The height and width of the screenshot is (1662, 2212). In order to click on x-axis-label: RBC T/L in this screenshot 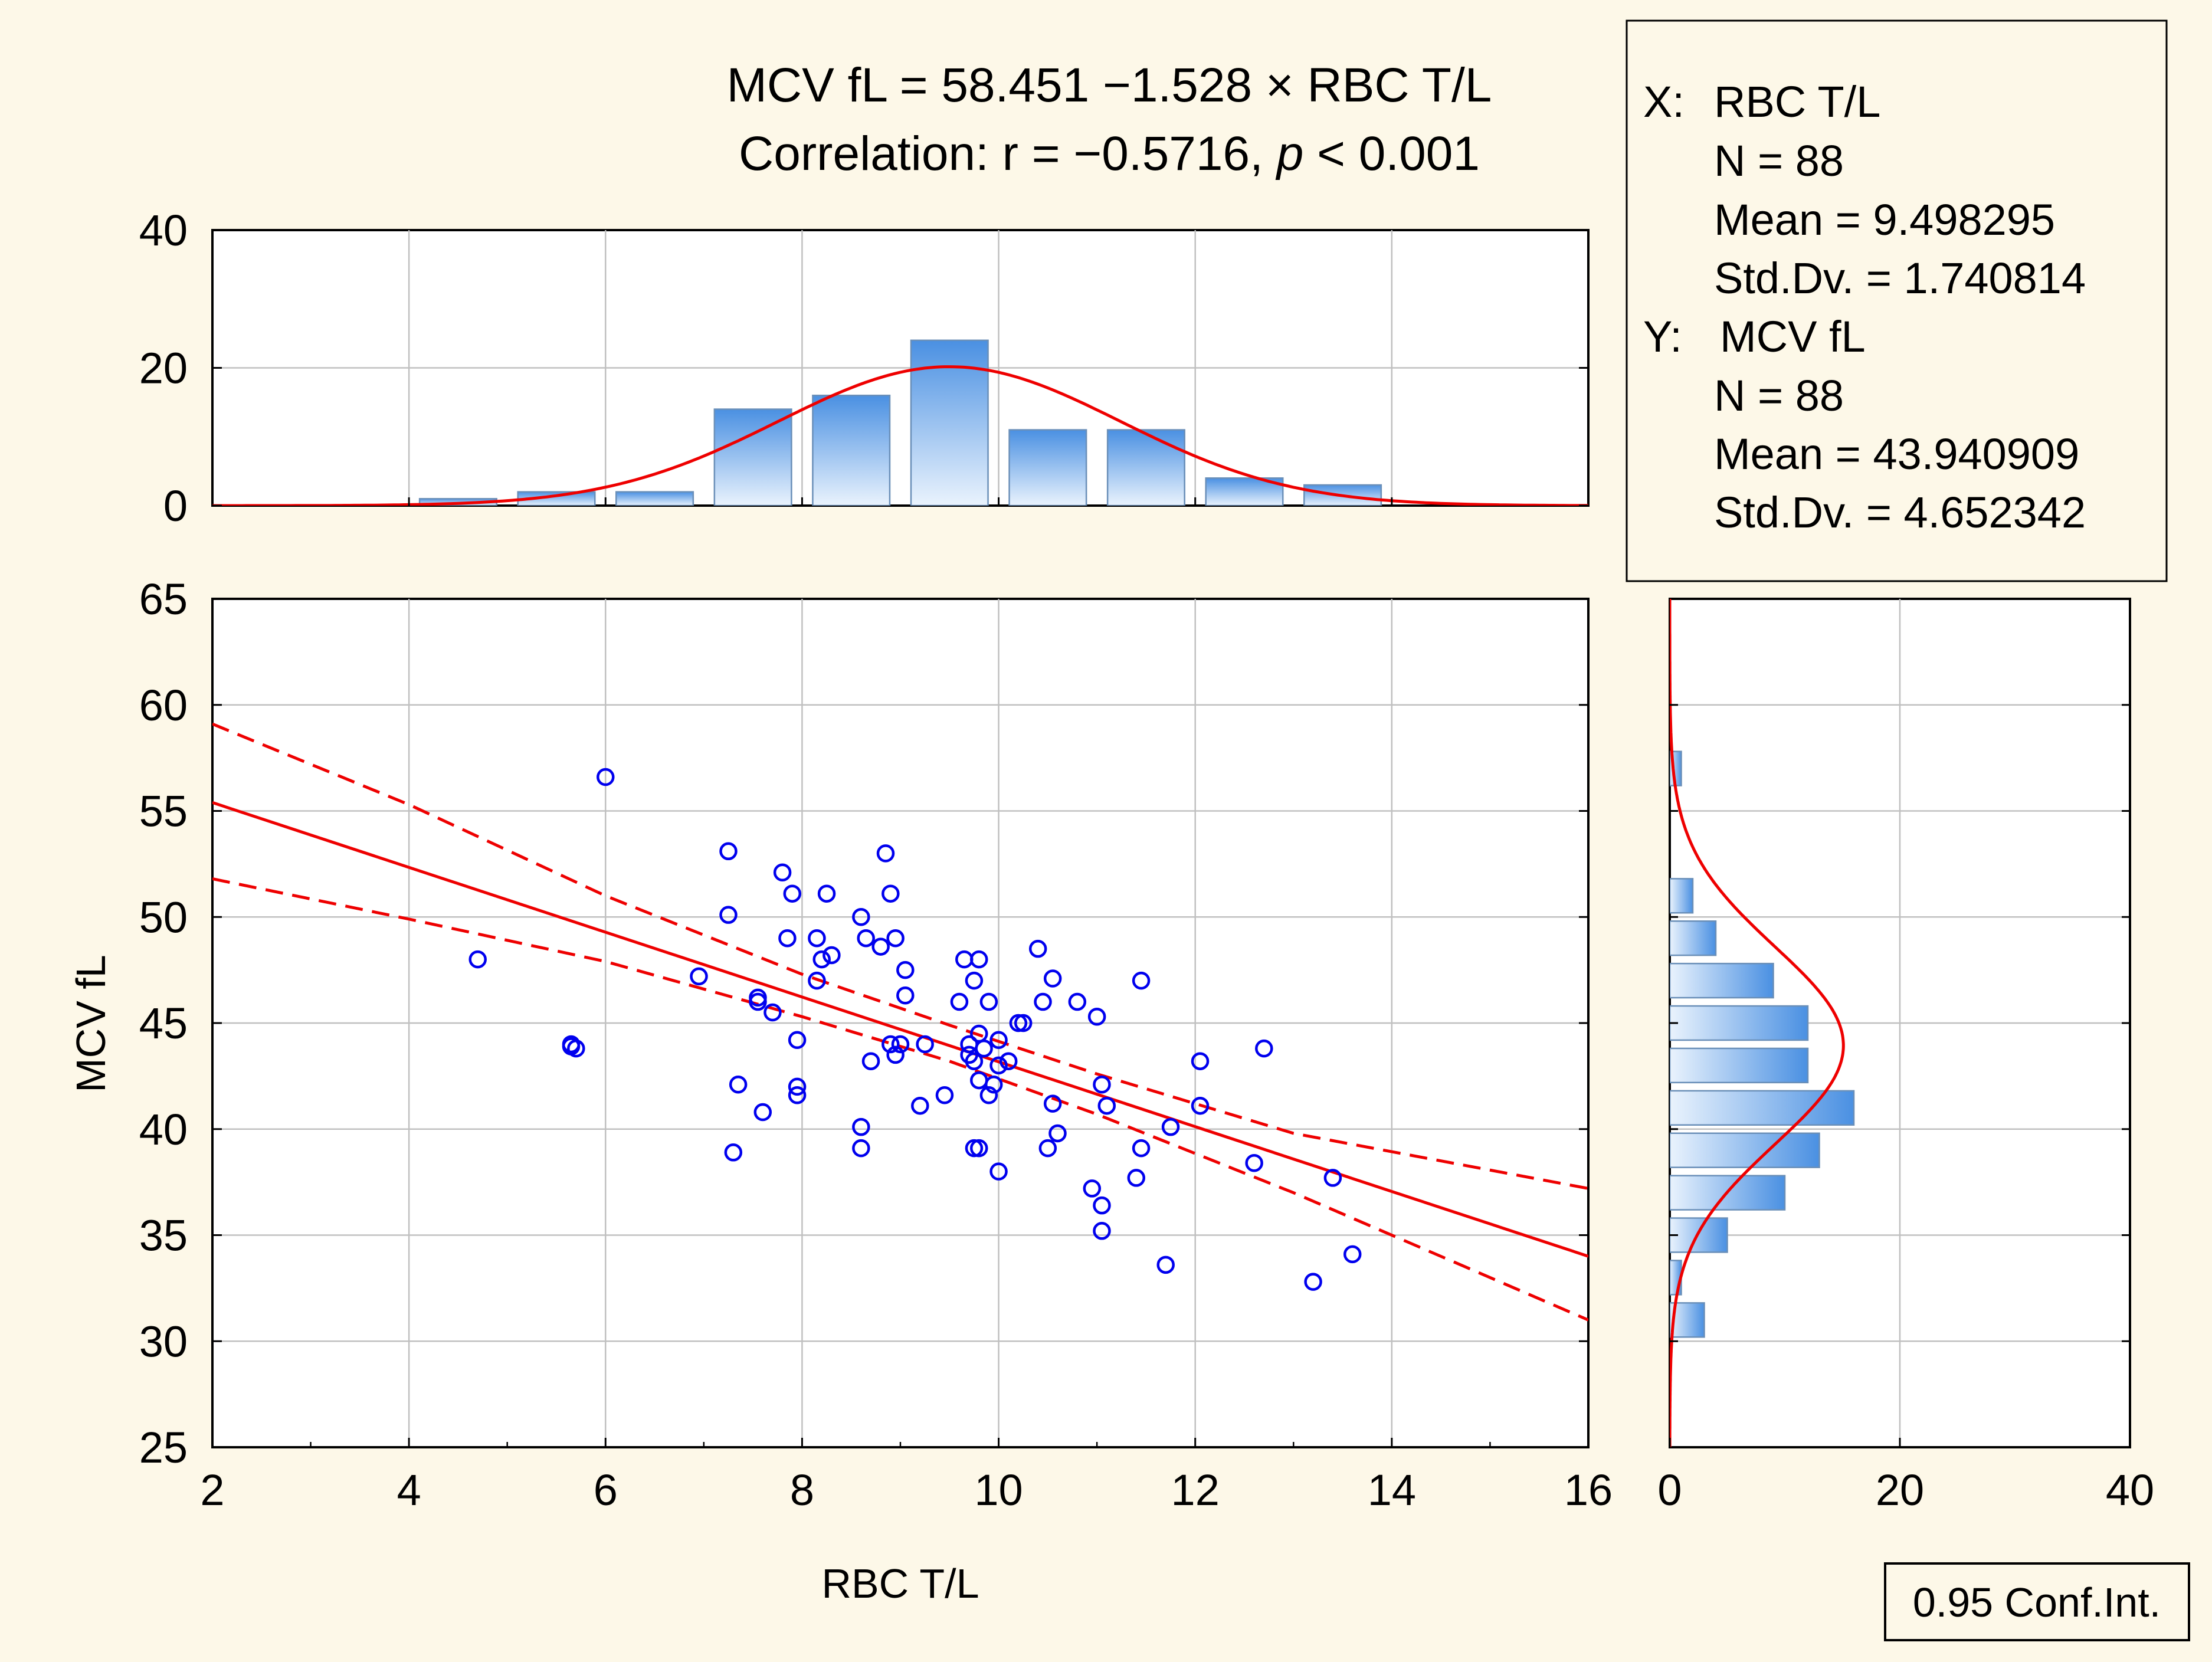, I will do `click(900, 1584)`.